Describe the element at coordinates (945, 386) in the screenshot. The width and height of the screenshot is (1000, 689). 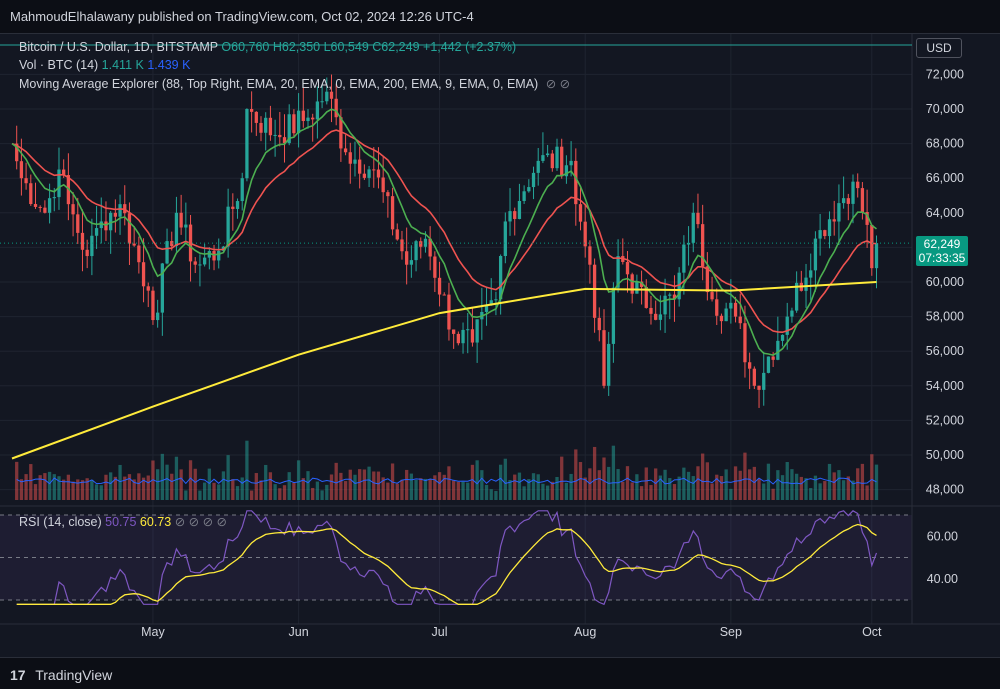
I see `price-tick-label: 54,000` at that location.